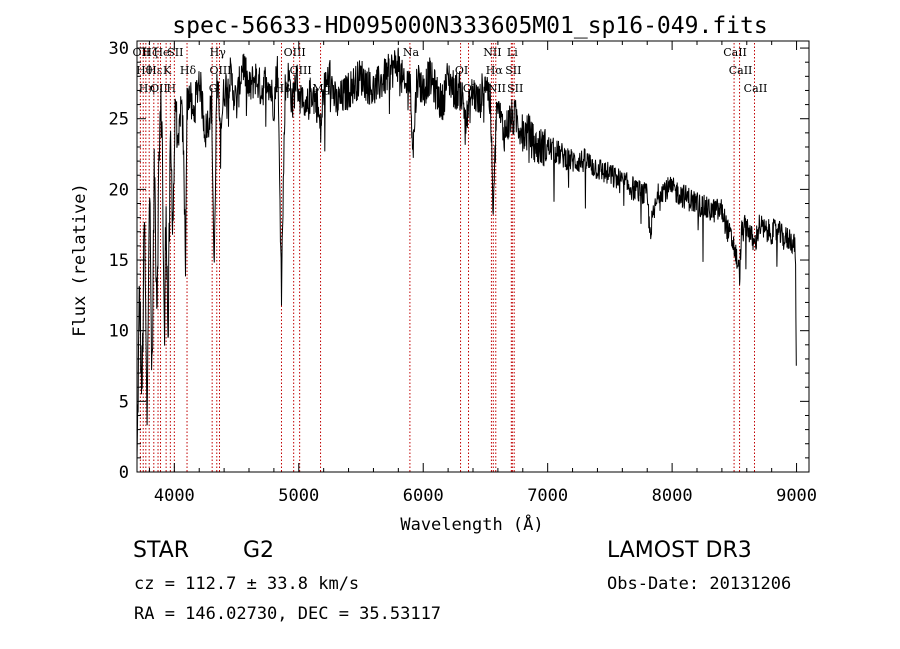 The height and width of the screenshot is (649, 900). Describe the element at coordinates (512, 52) in the screenshot. I see `spectral-line-label: Li` at that location.